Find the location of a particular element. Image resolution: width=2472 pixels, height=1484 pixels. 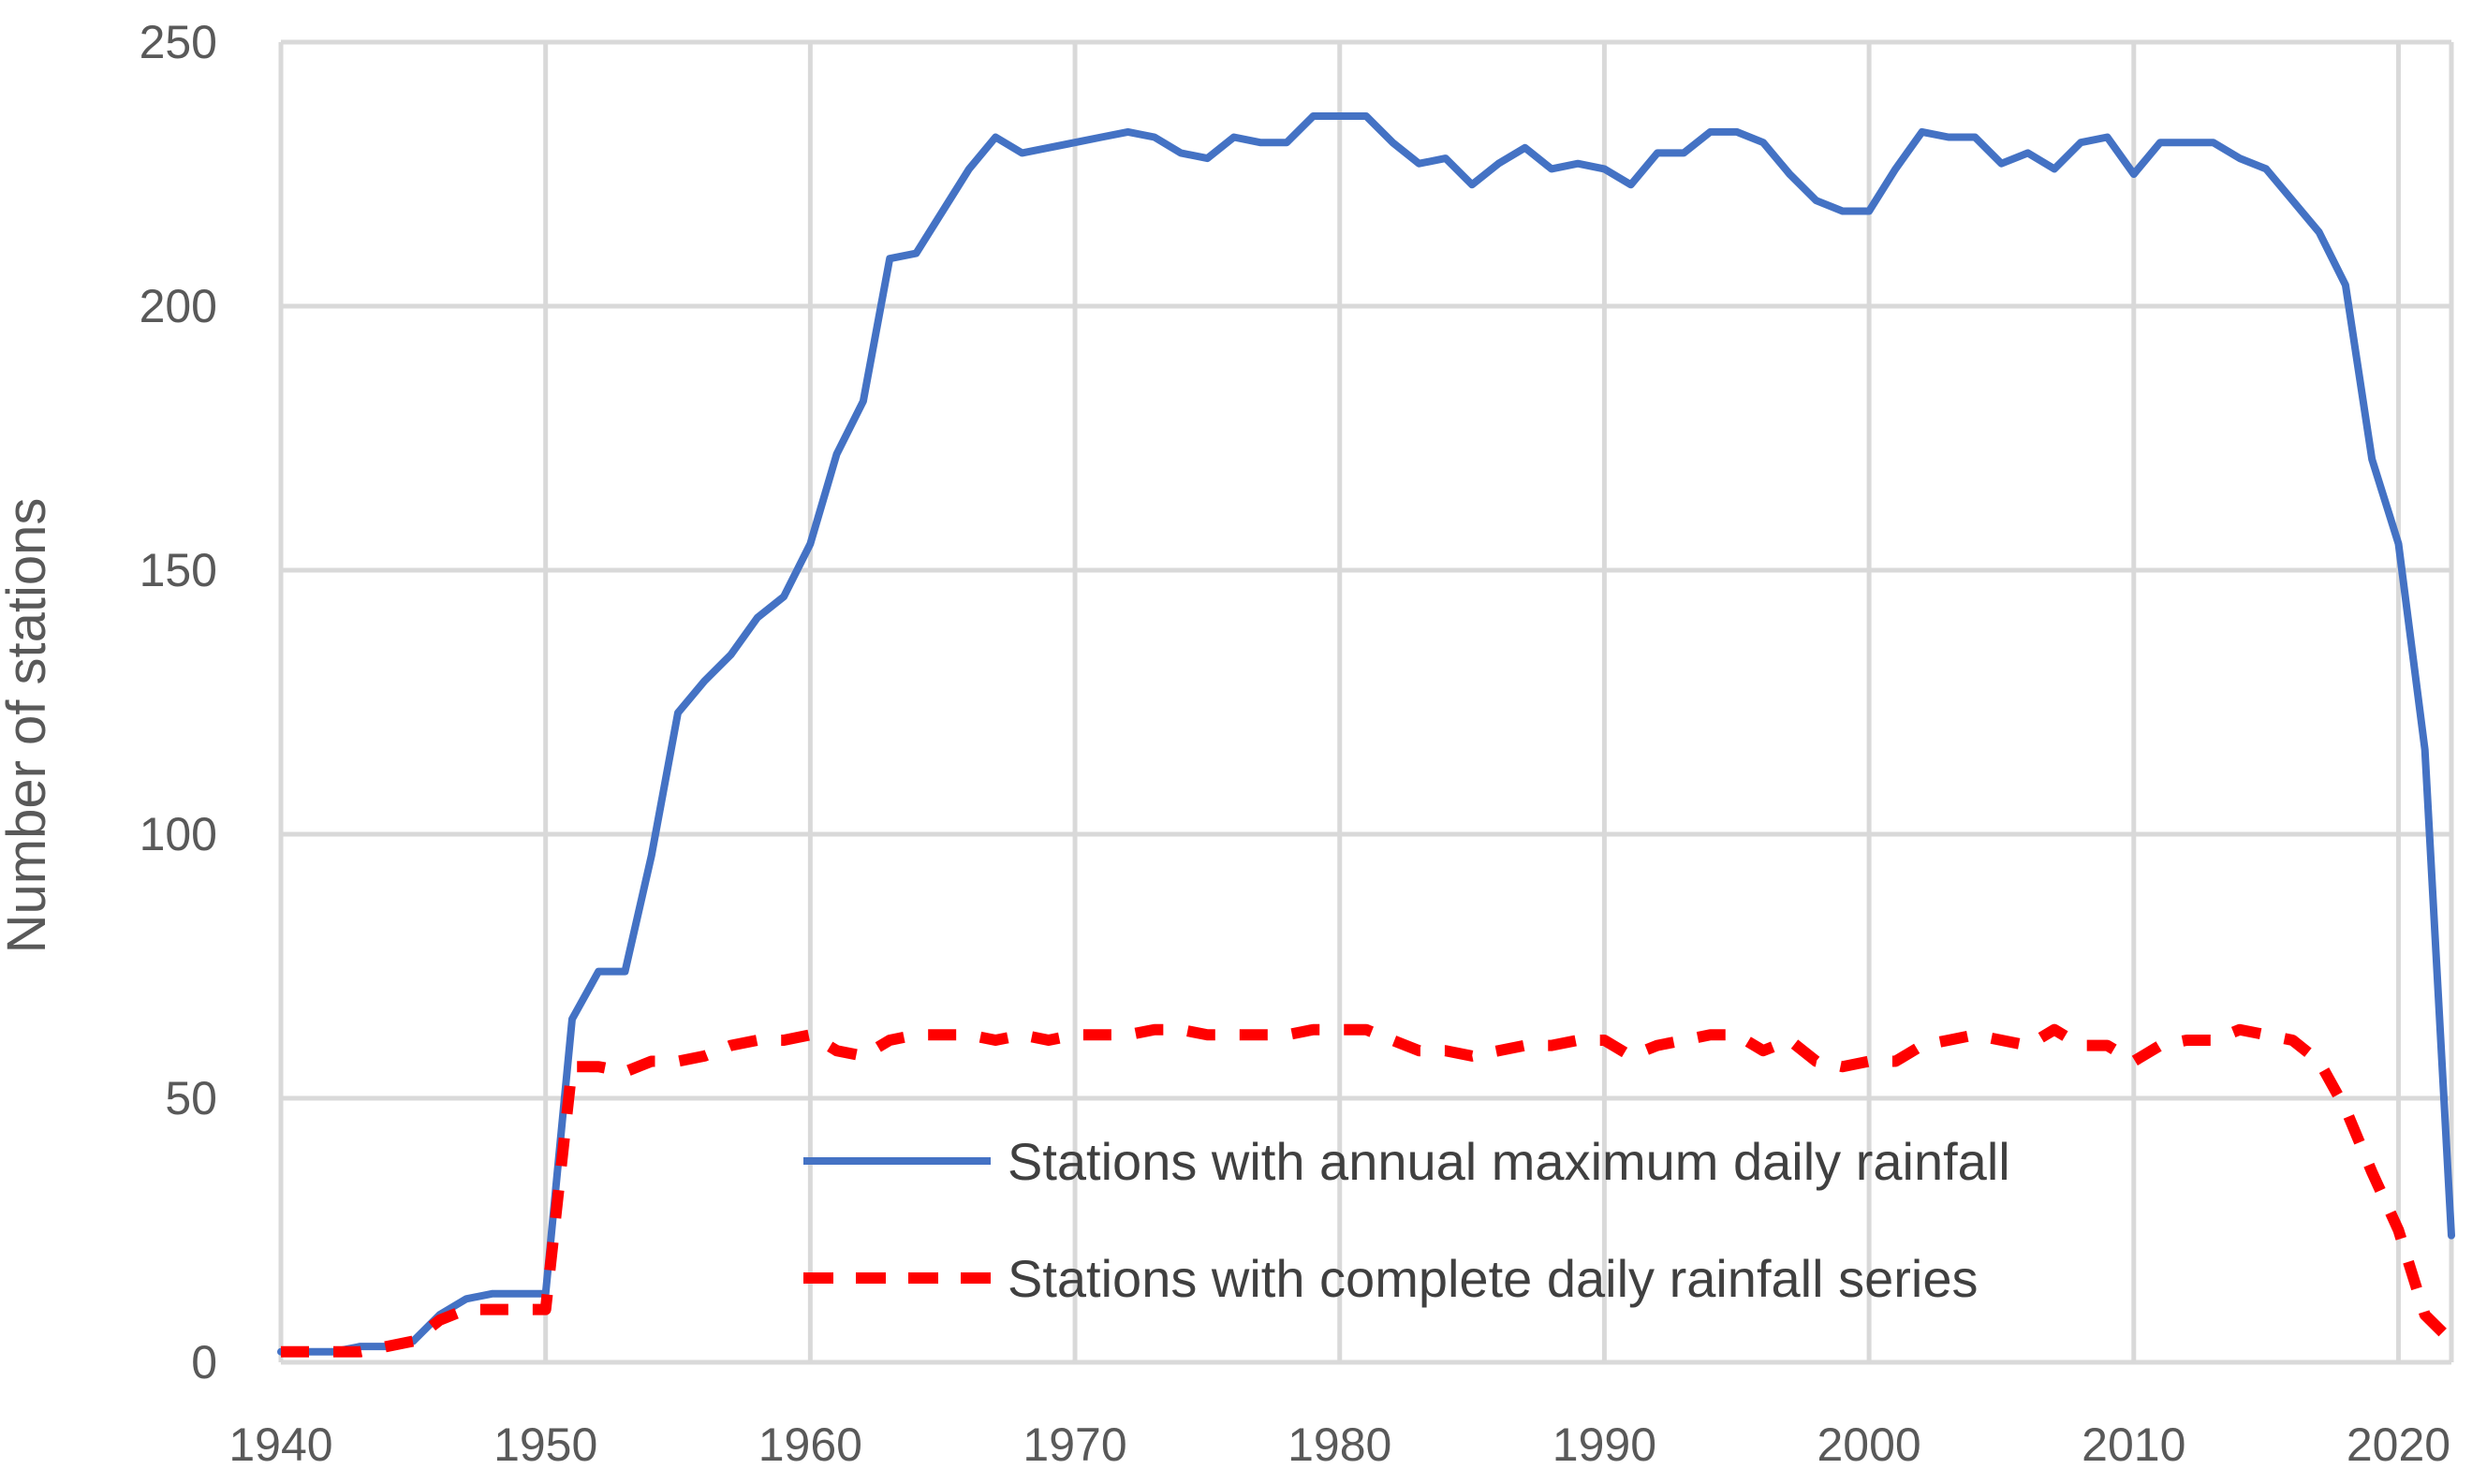

x-tick-label-2020: 2020 is located at coordinates (2398, 1444).